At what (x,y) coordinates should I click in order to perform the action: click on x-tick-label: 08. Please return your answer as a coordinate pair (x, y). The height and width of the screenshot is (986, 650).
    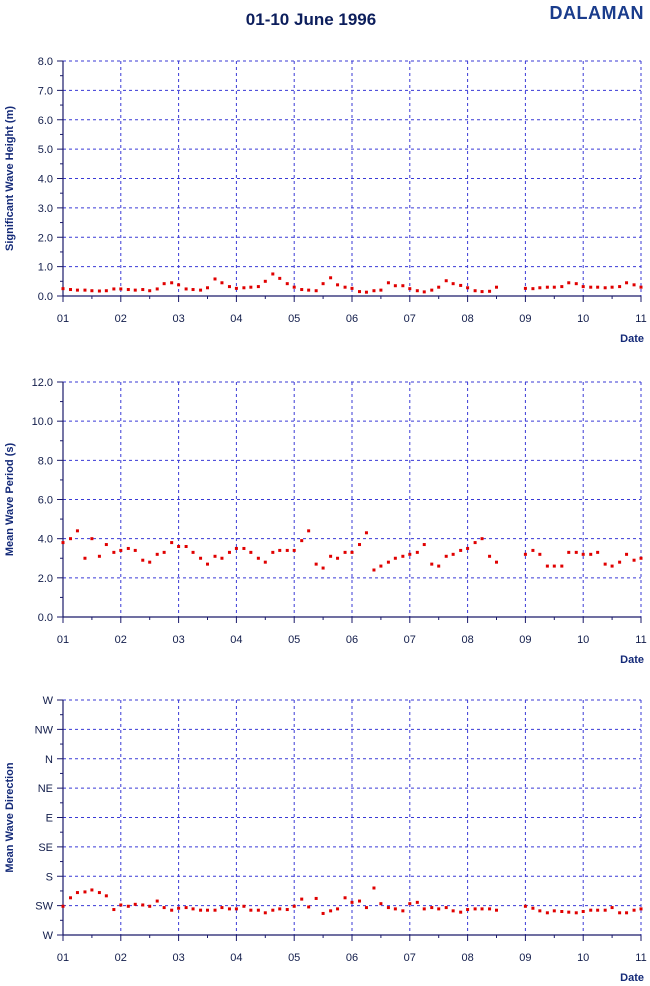
    Looking at the image, I should click on (467, 640).